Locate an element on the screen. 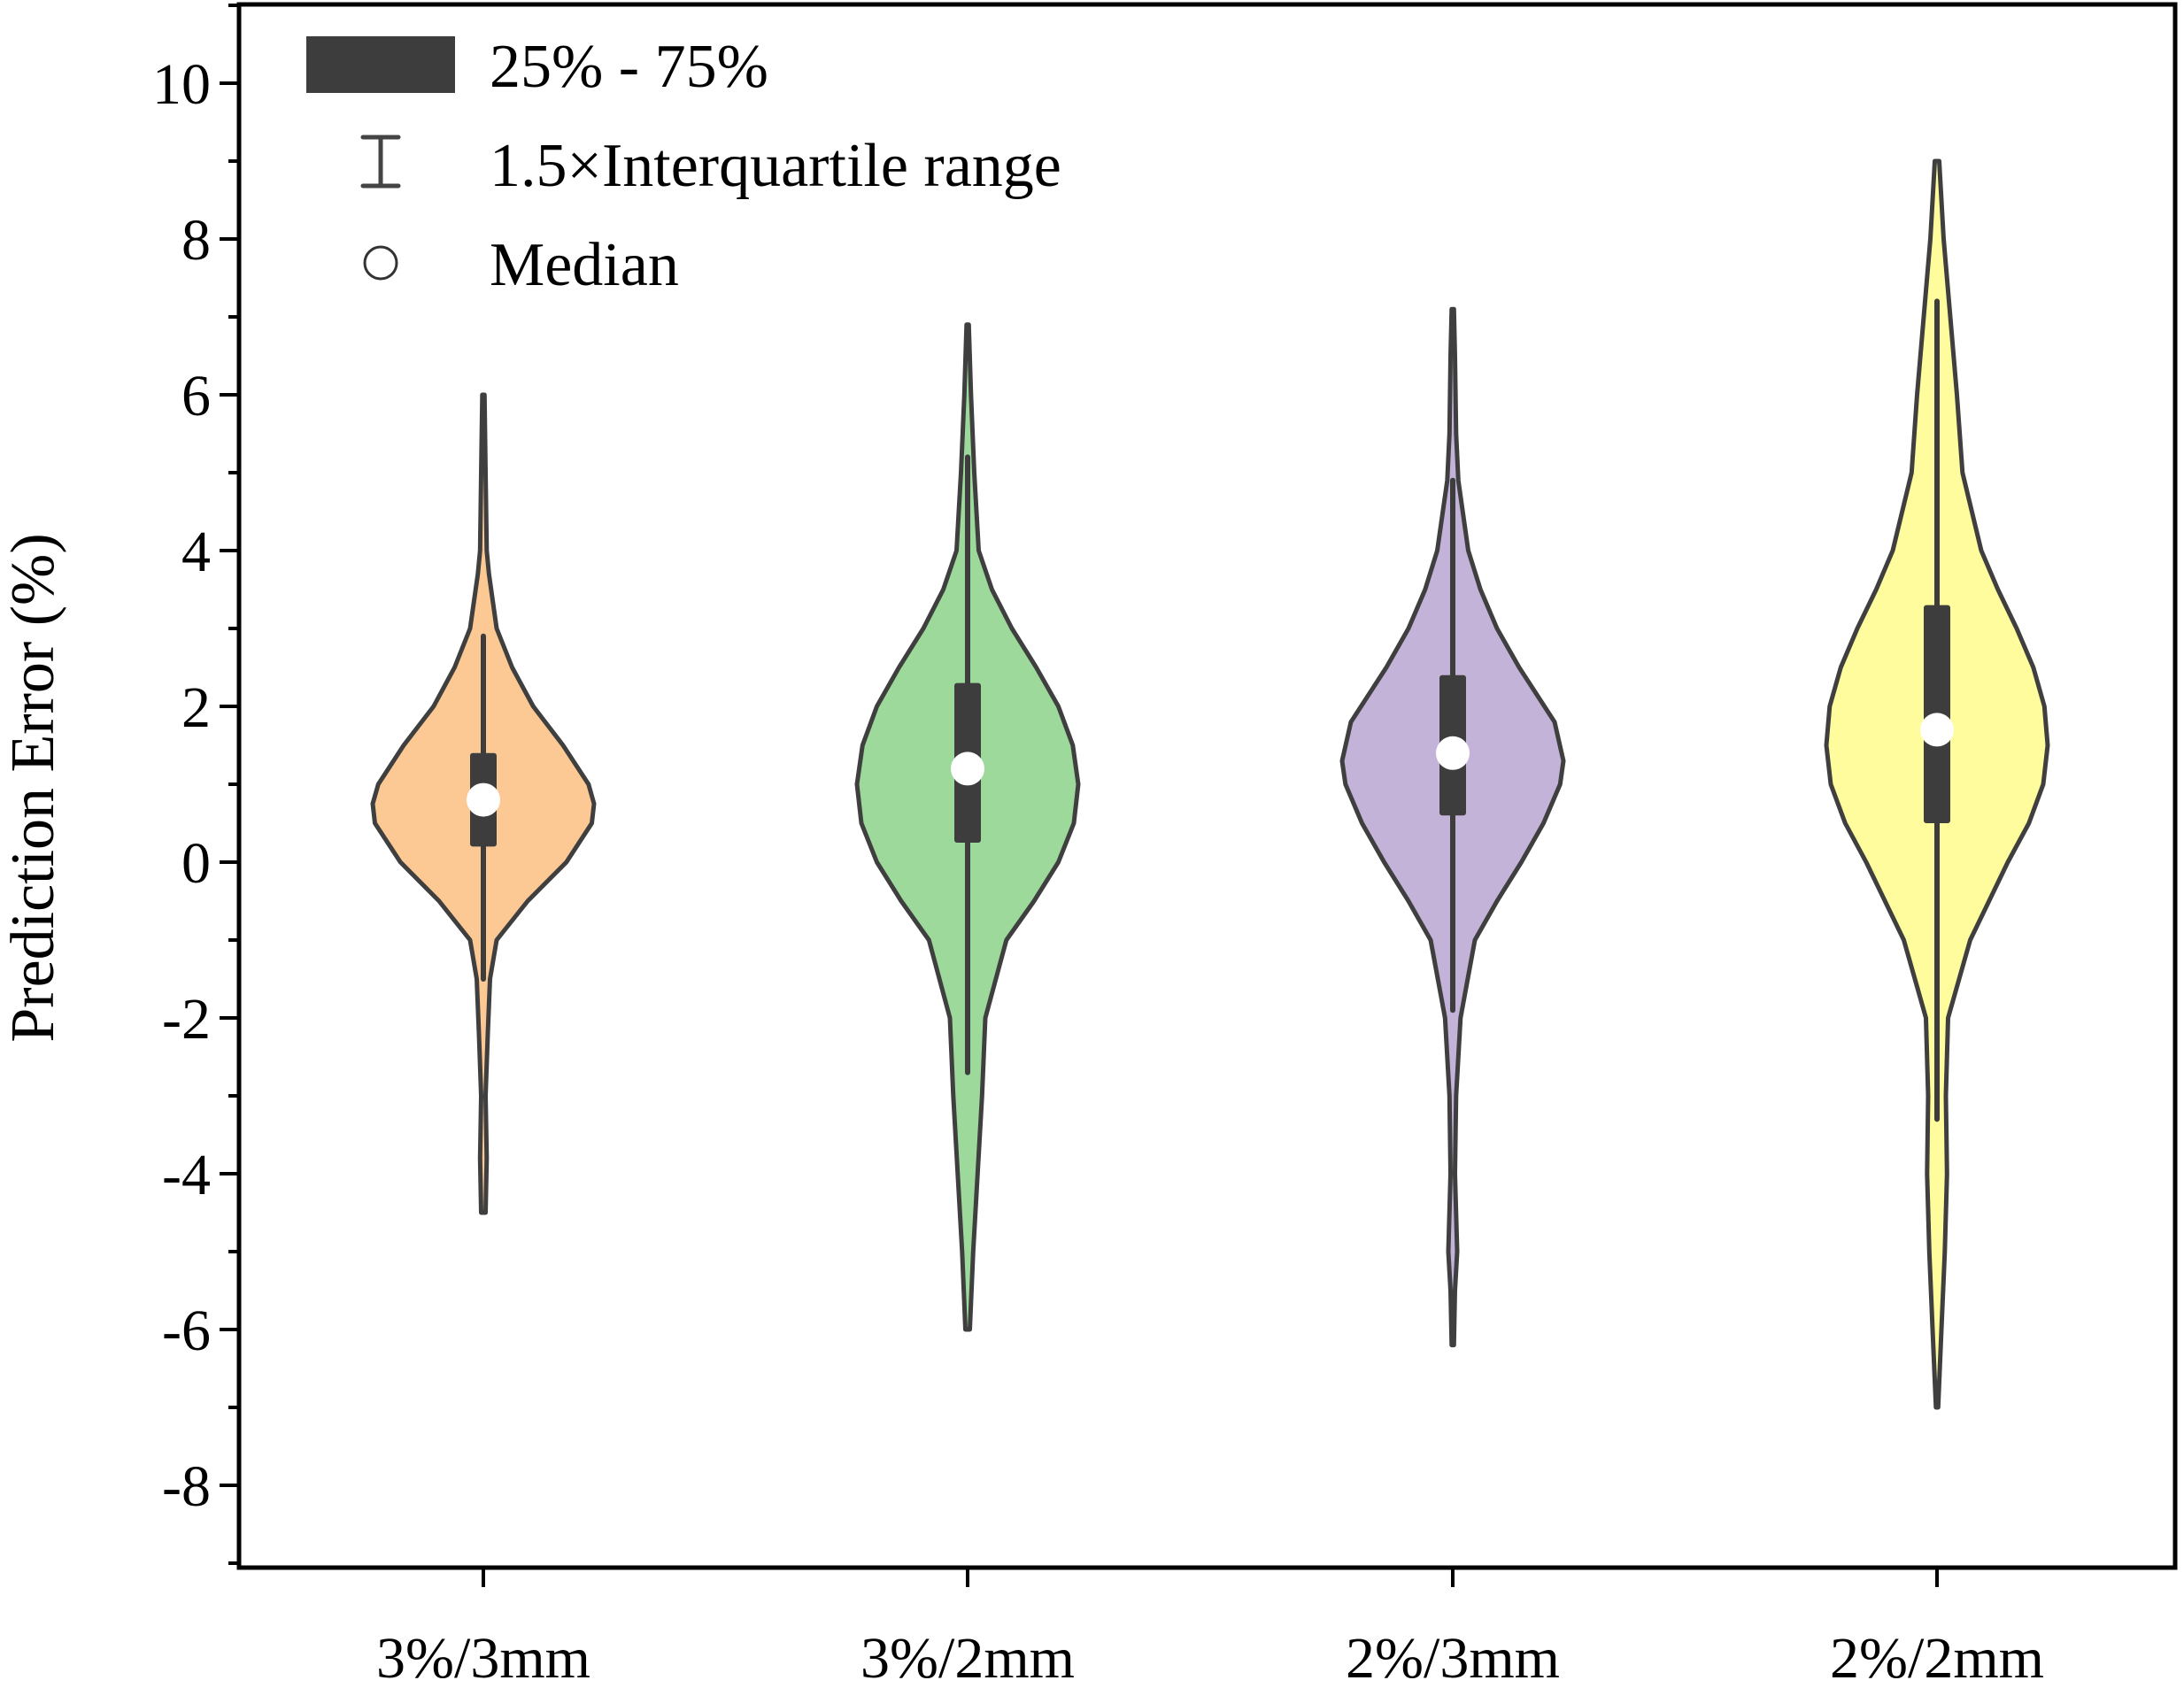 This screenshot has height=1688, width=2184. y-tick-label: 10 is located at coordinates (181, 84).